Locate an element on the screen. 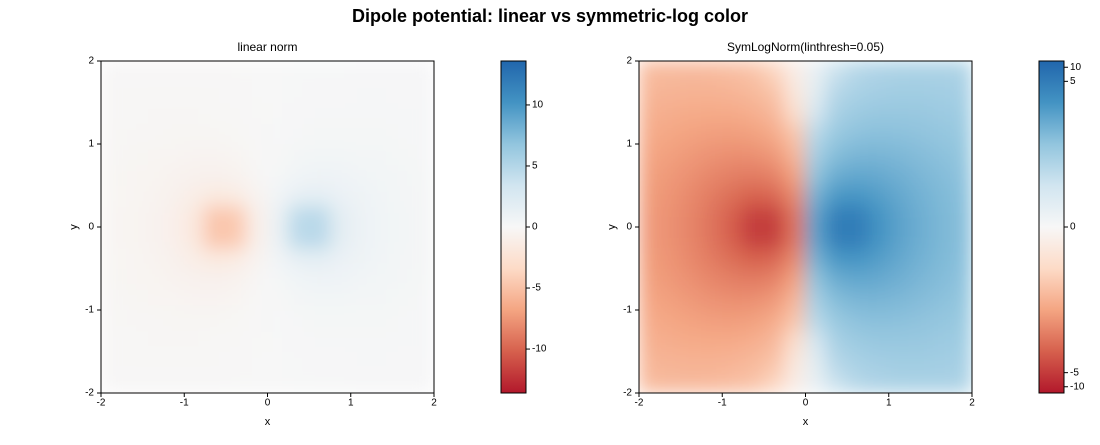  x-tick-label: 0 is located at coordinates (806, 403).